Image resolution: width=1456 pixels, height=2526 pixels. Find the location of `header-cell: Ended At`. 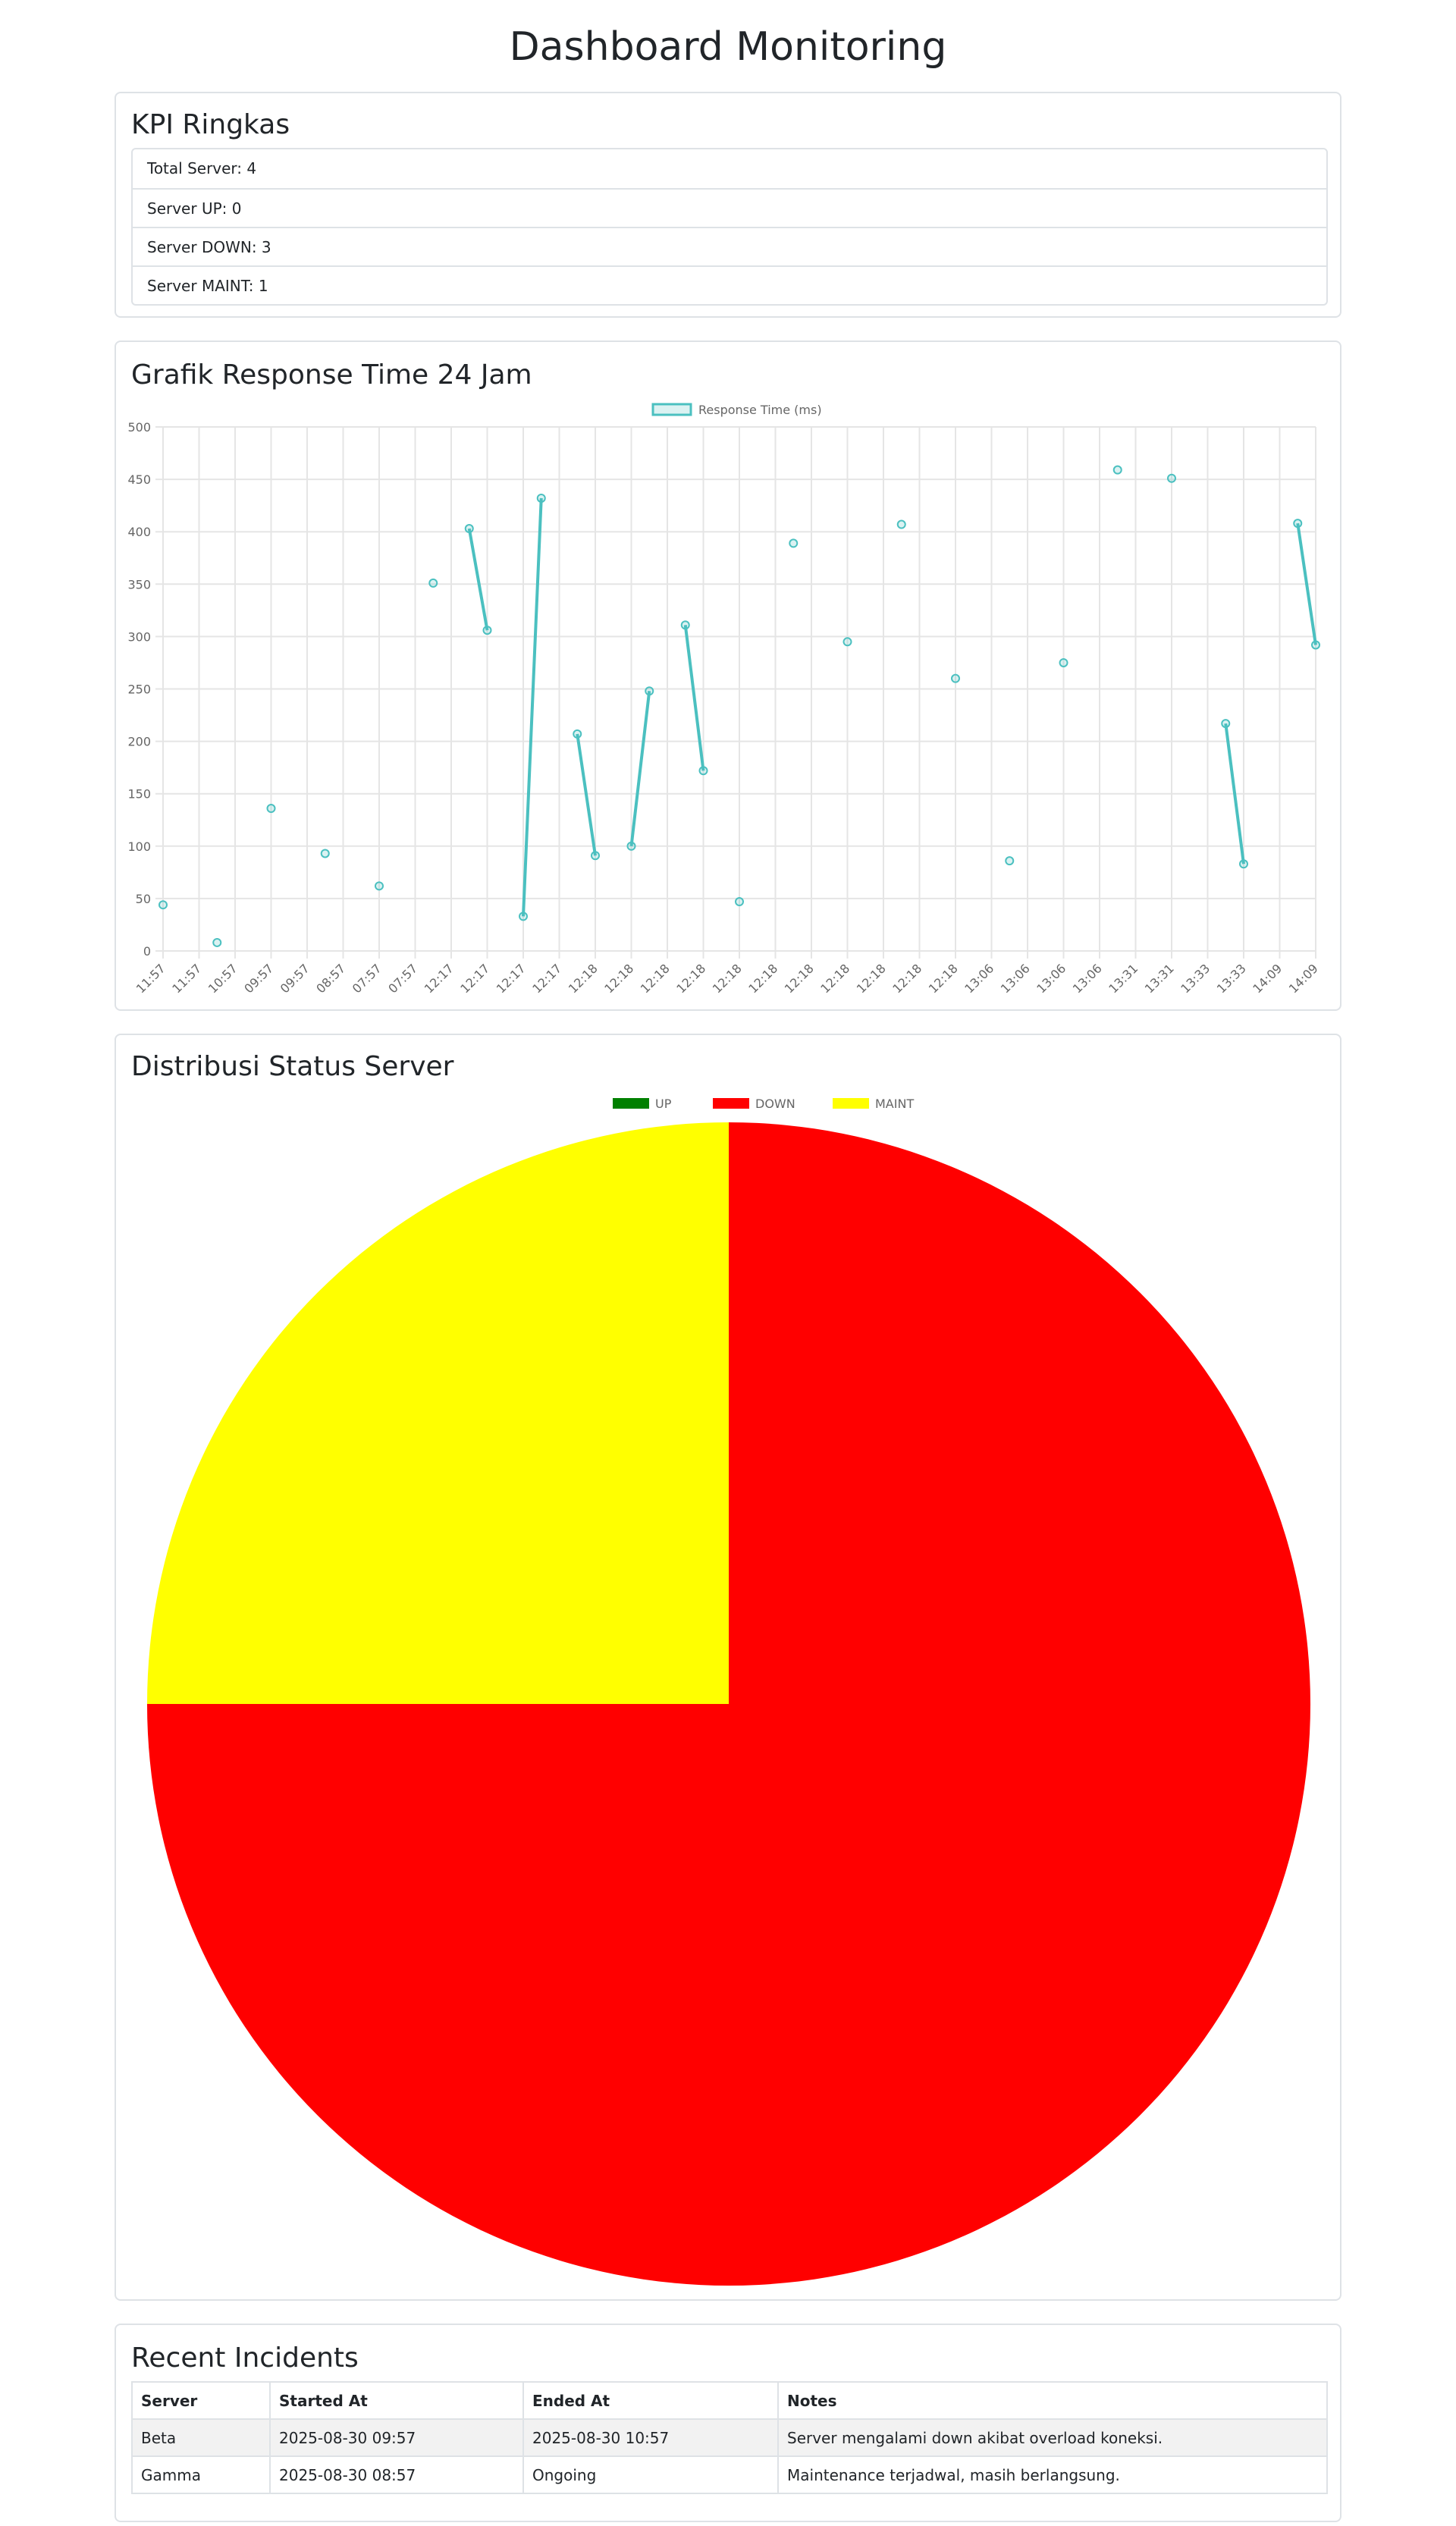

header-cell: Ended At is located at coordinates (650, 2400).